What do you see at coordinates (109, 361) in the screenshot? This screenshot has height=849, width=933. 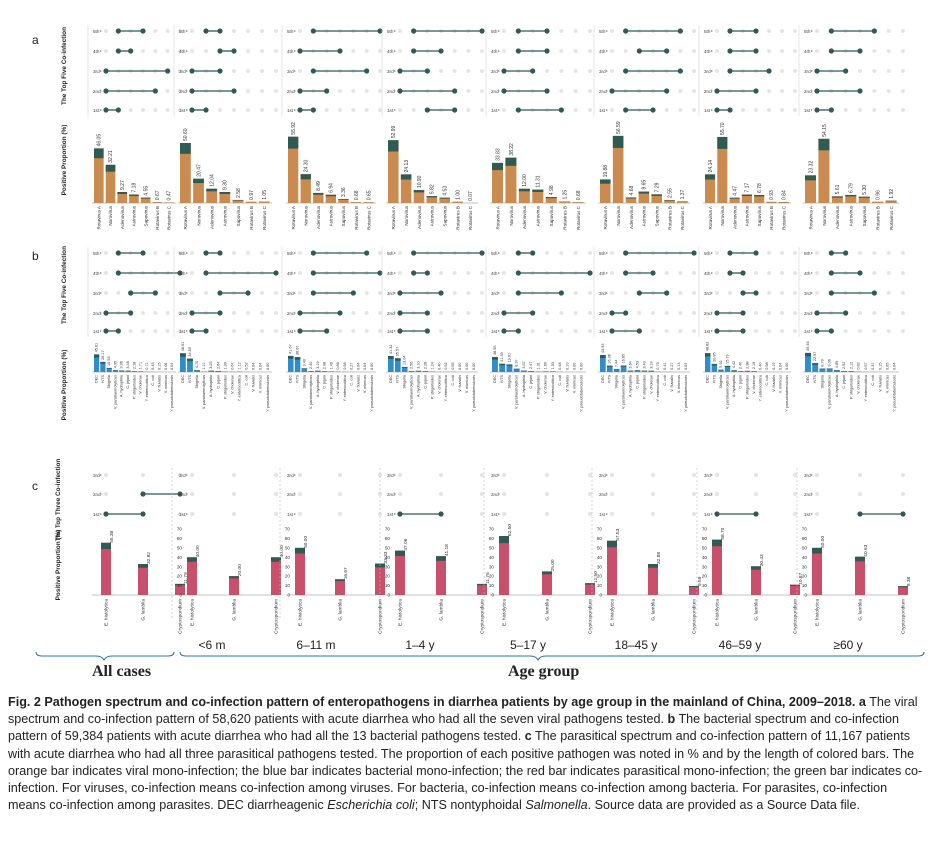 I see `data-label: 10.53` at bounding box center [109, 361].